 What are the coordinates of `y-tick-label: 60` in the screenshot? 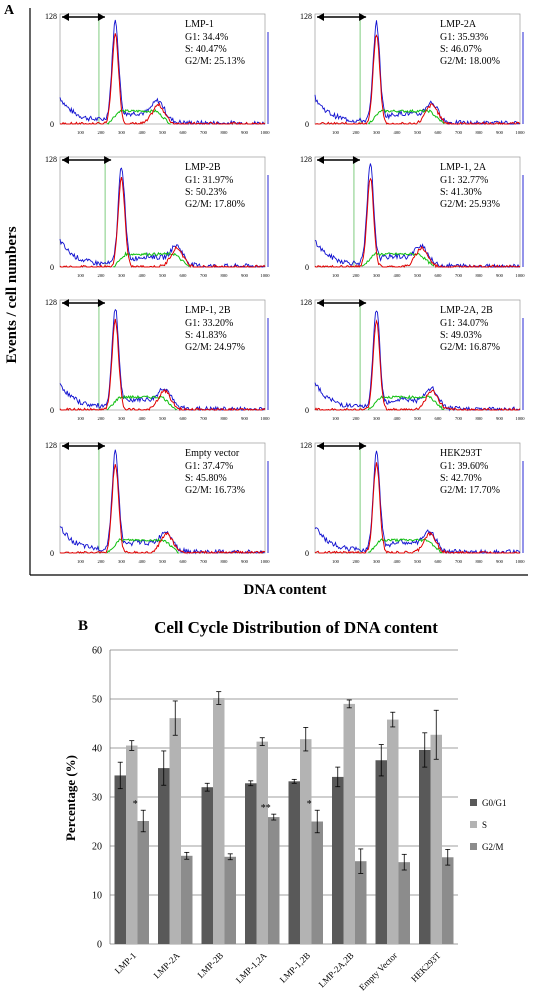 It's located at (97, 651).